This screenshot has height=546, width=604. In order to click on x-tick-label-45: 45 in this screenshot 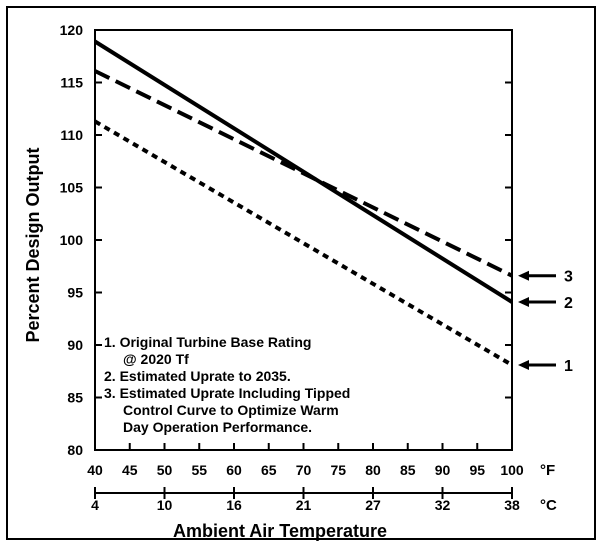, I will do `click(130, 470)`.